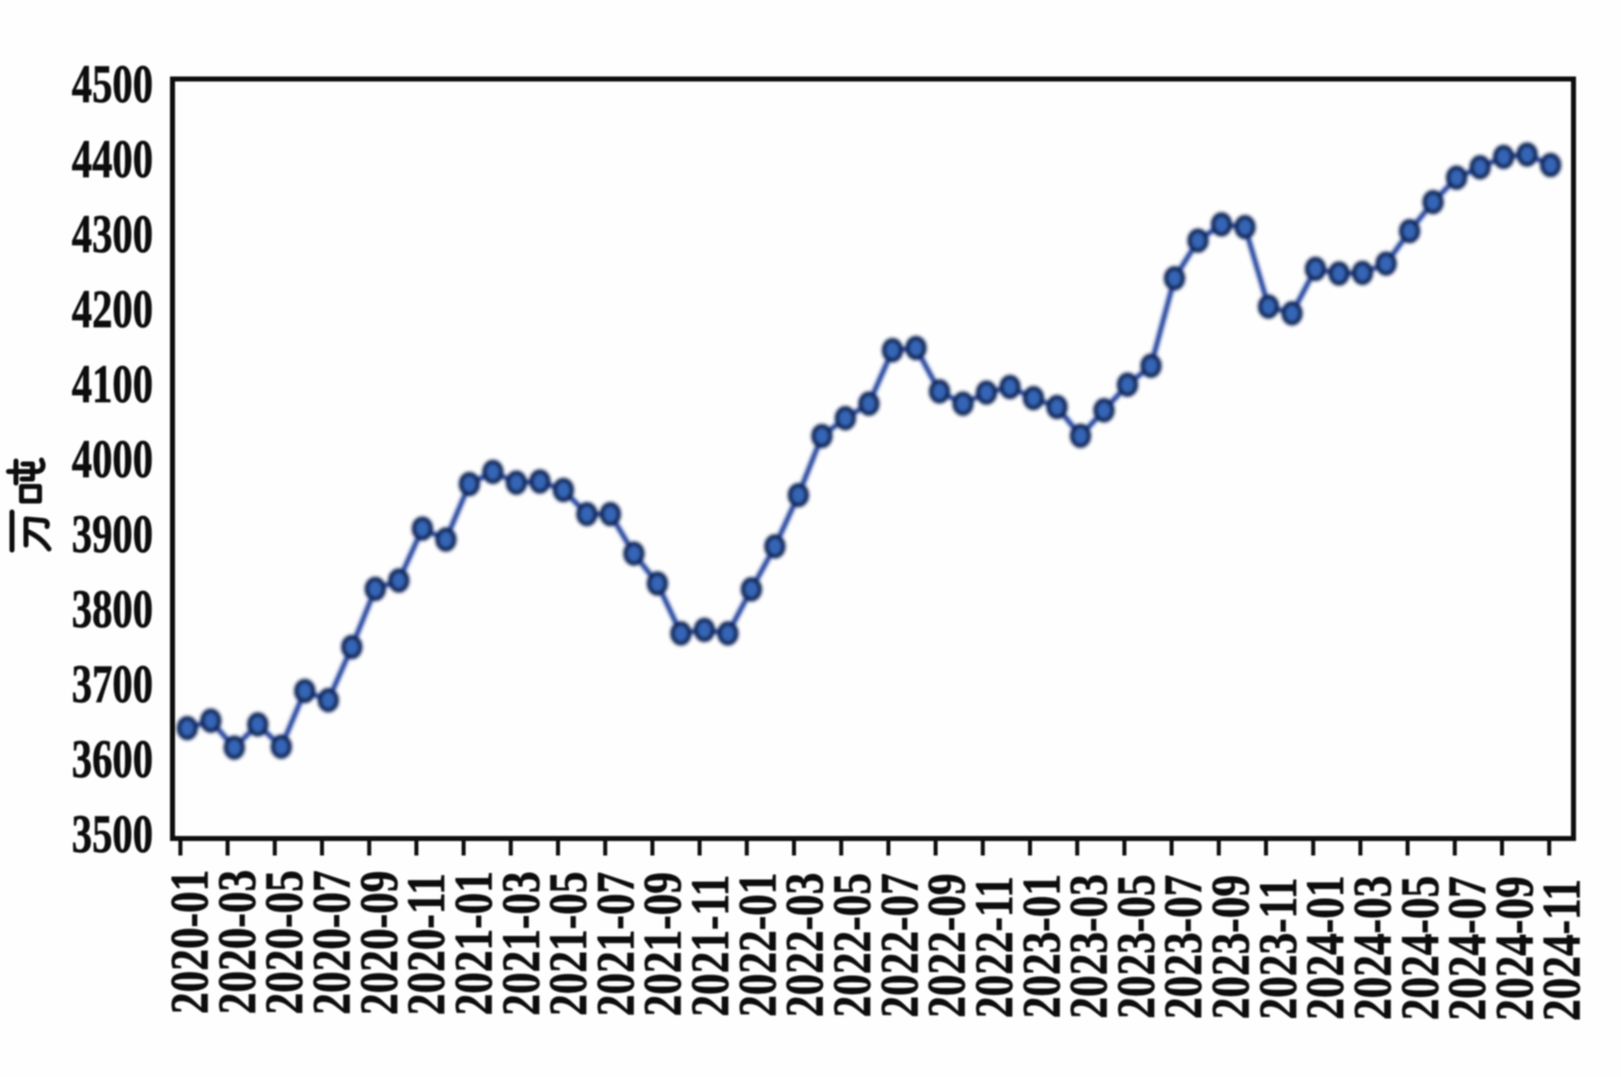 Image resolution: width=1621 pixels, height=1077 pixels. I want to click on svg-text: 2021-09, so click(662, 944).